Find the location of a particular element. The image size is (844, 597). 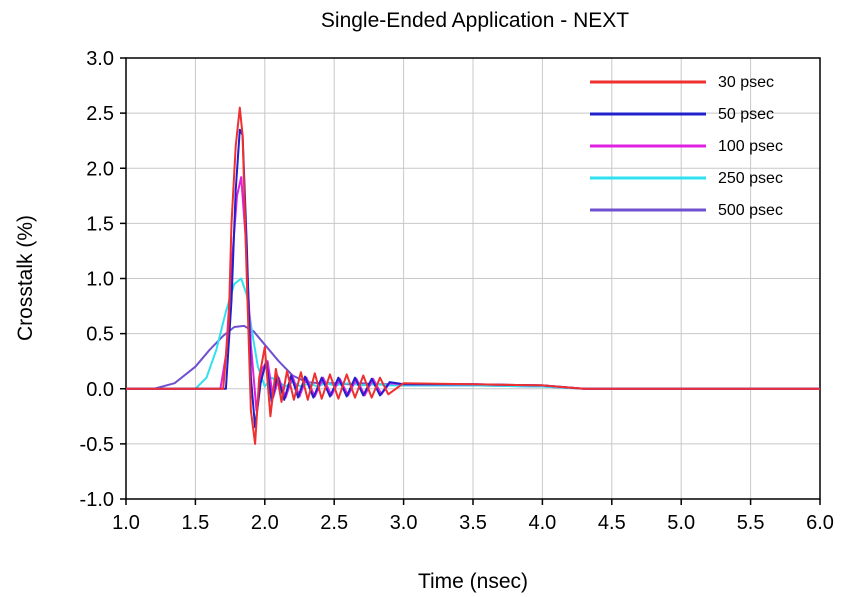

y-axis-title: Crosstalk (%) is located at coordinates (25, 278).